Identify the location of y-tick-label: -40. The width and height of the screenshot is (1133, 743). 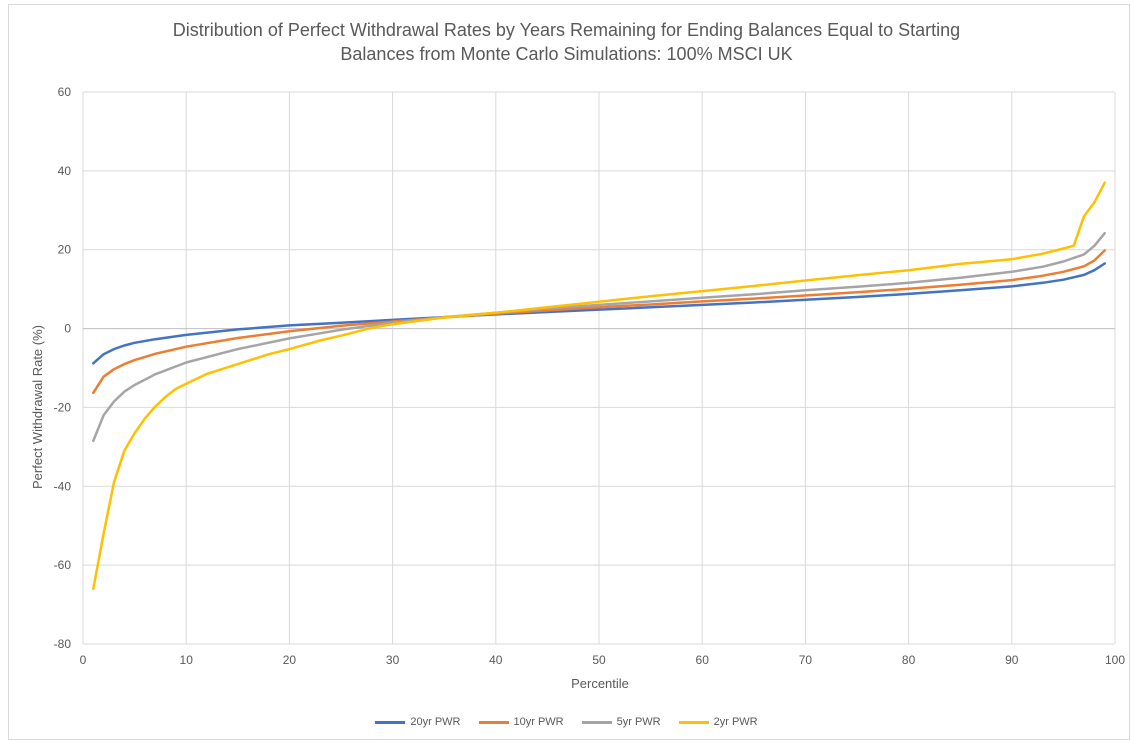
(63, 486).